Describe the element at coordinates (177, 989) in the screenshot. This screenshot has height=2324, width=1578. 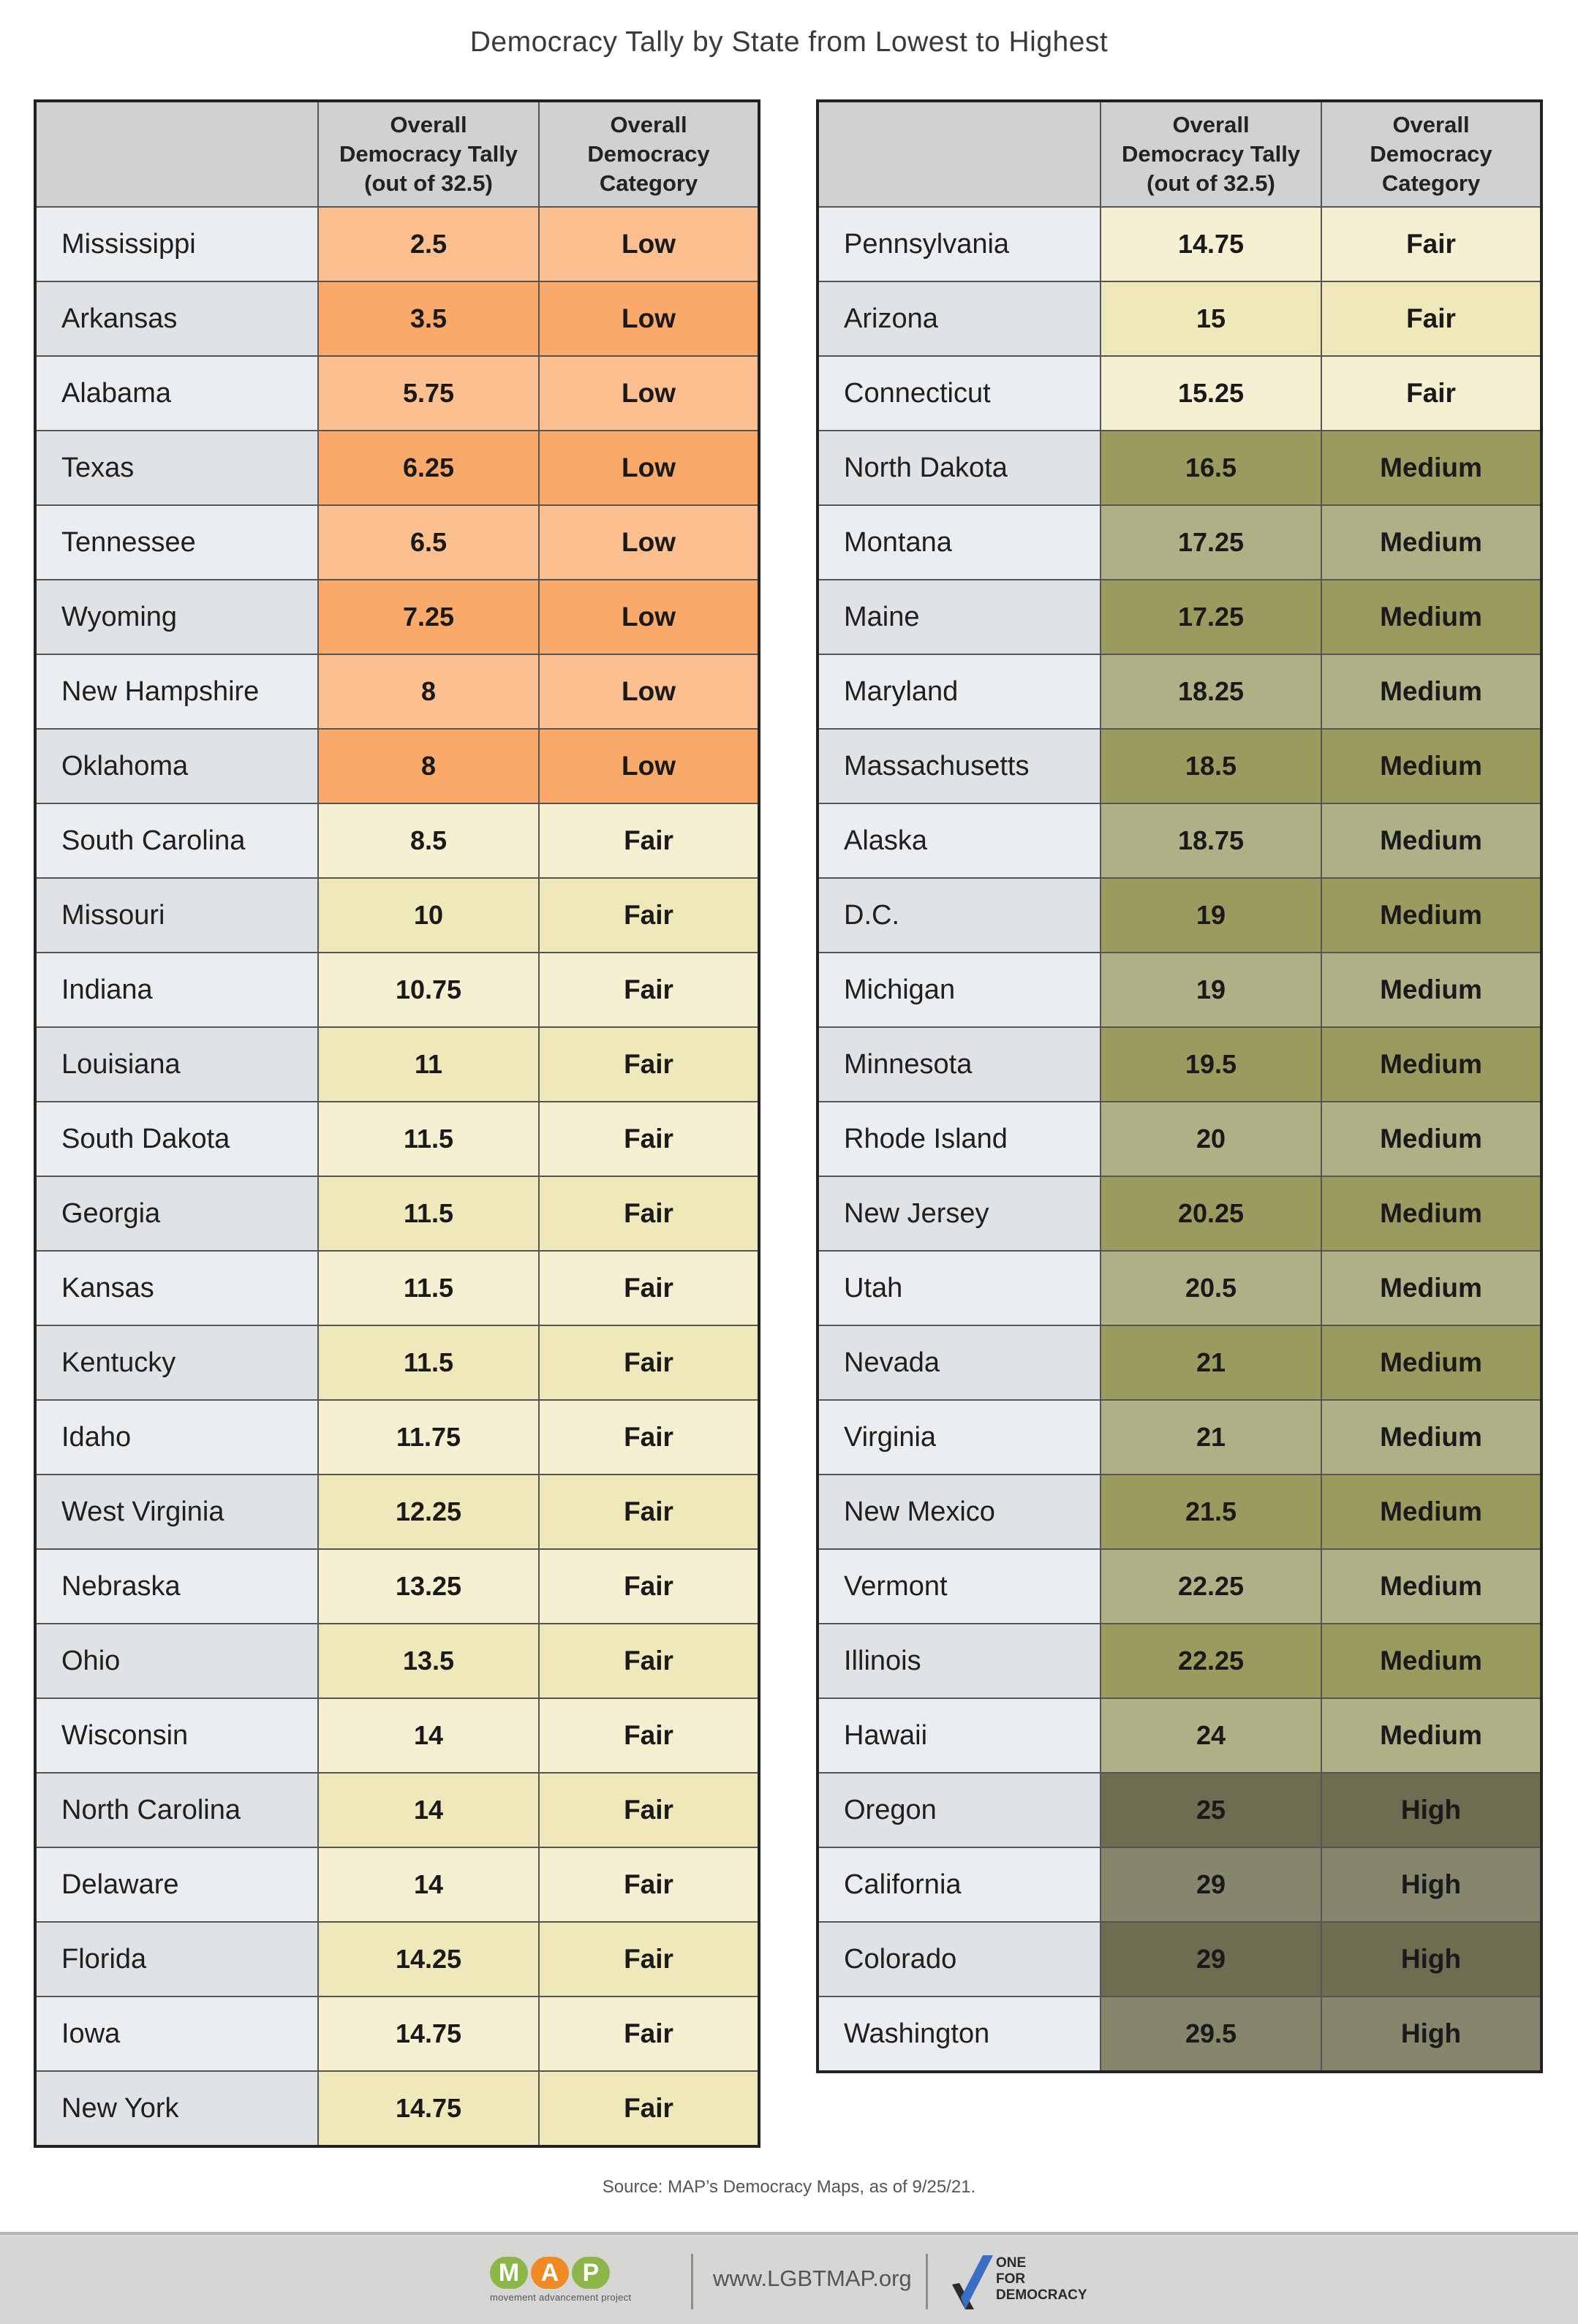
I see `state-name: Indiana` at that location.